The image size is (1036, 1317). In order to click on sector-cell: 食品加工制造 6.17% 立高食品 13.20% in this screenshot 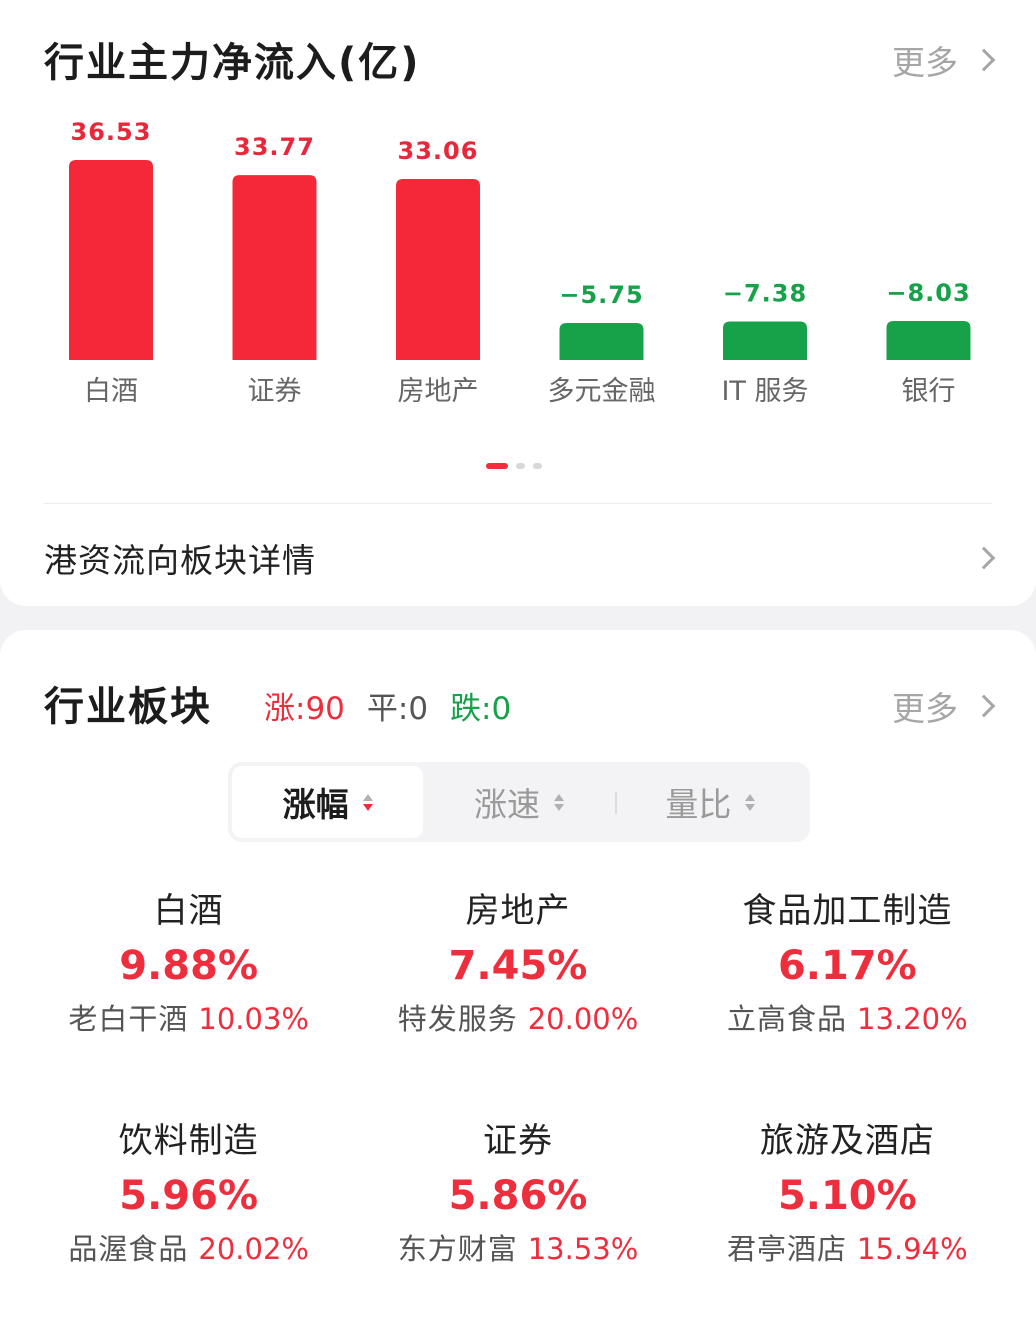, I will do `click(847, 964)`.